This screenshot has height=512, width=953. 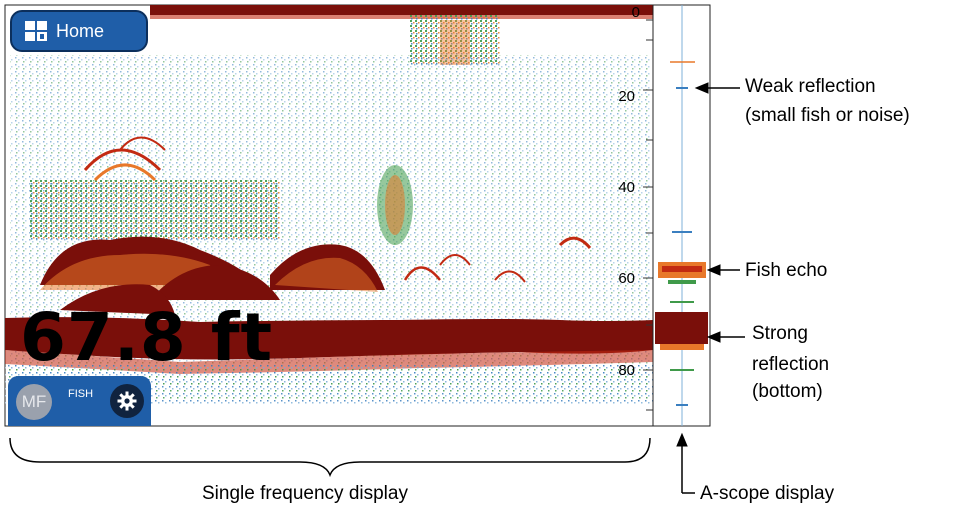 What do you see at coordinates (648, 215) in the screenshot?
I see `depth-scale` at bounding box center [648, 215].